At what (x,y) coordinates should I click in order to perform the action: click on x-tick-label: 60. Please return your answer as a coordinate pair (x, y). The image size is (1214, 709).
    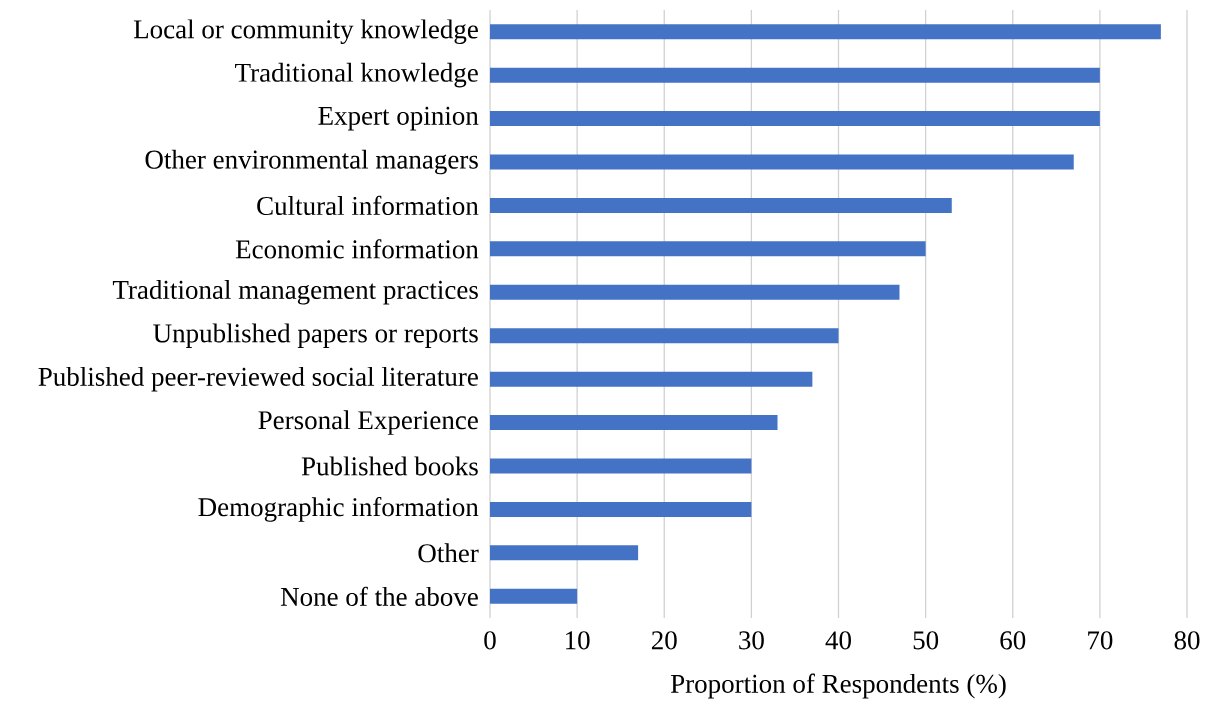
    Looking at the image, I should click on (1013, 640).